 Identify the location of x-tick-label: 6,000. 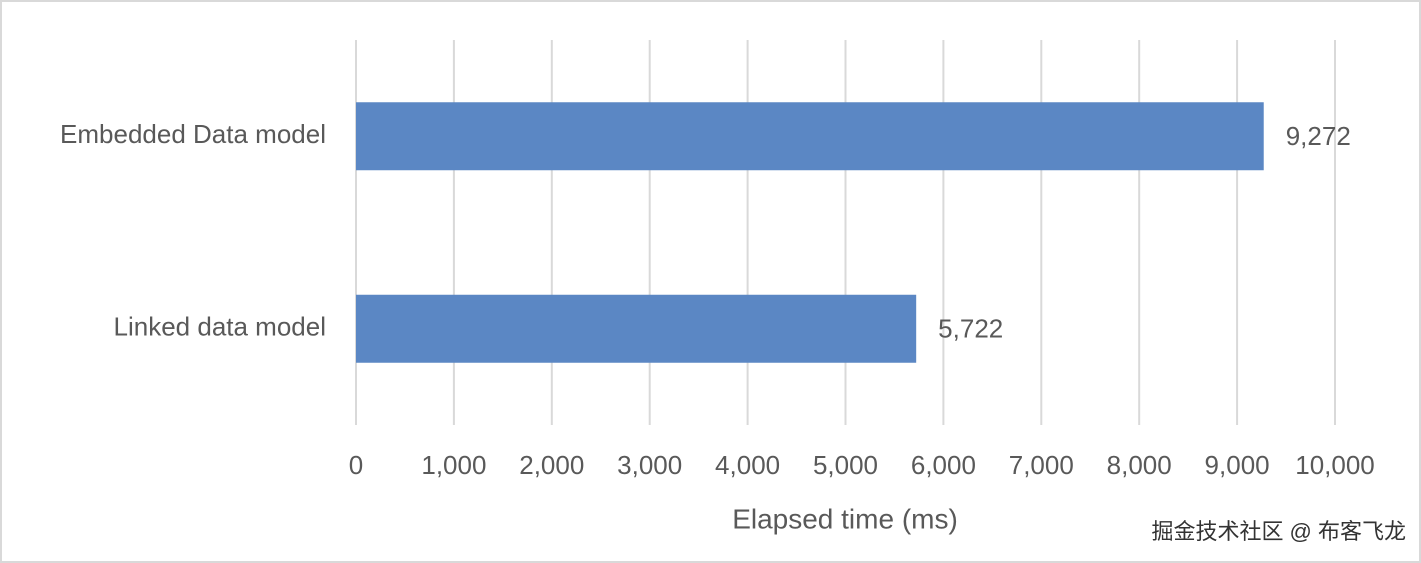
(943, 465).